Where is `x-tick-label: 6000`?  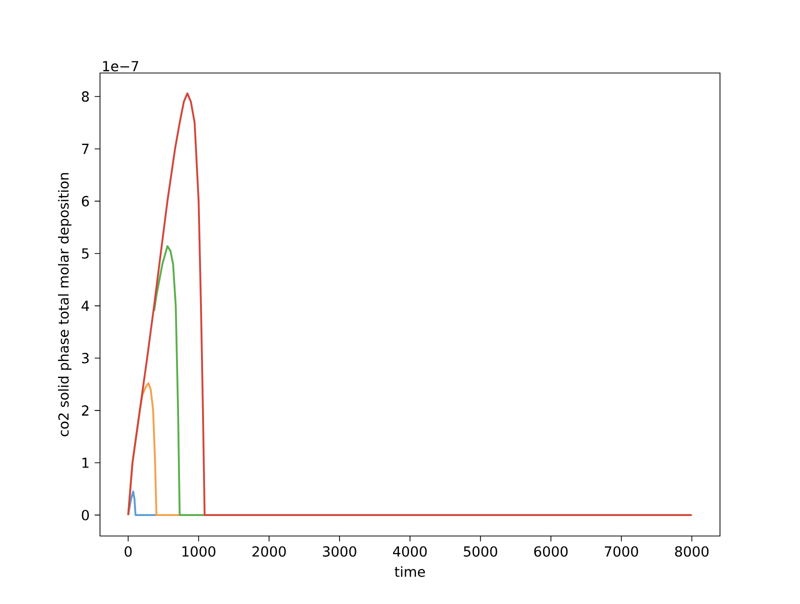 x-tick-label: 6000 is located at coordinates (551, 551).